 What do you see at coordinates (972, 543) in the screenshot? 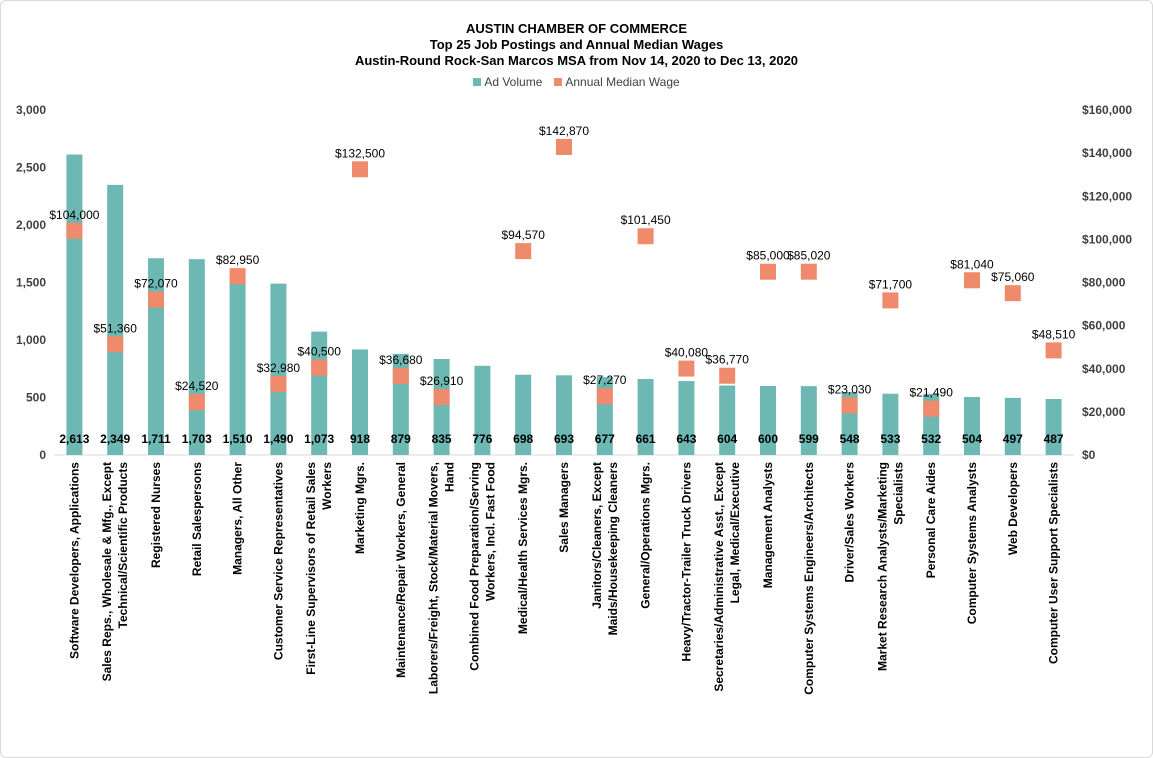
I see `x-axis-category-label-line: Computer Systems Analysts` at bounding box center [972, 543].